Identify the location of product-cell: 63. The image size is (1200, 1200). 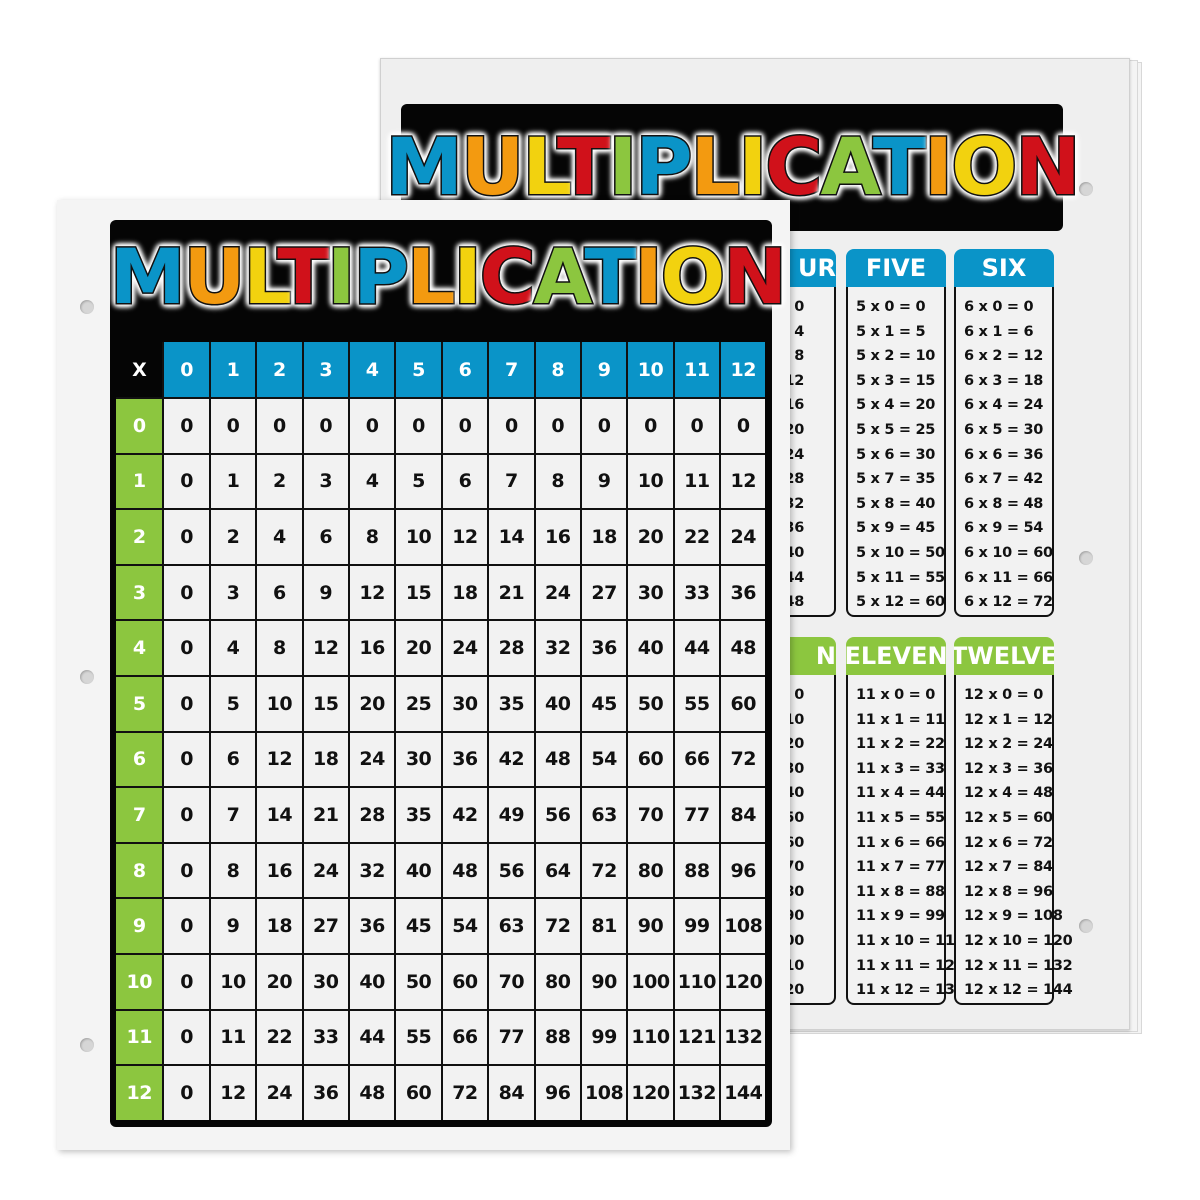
(510, 925).